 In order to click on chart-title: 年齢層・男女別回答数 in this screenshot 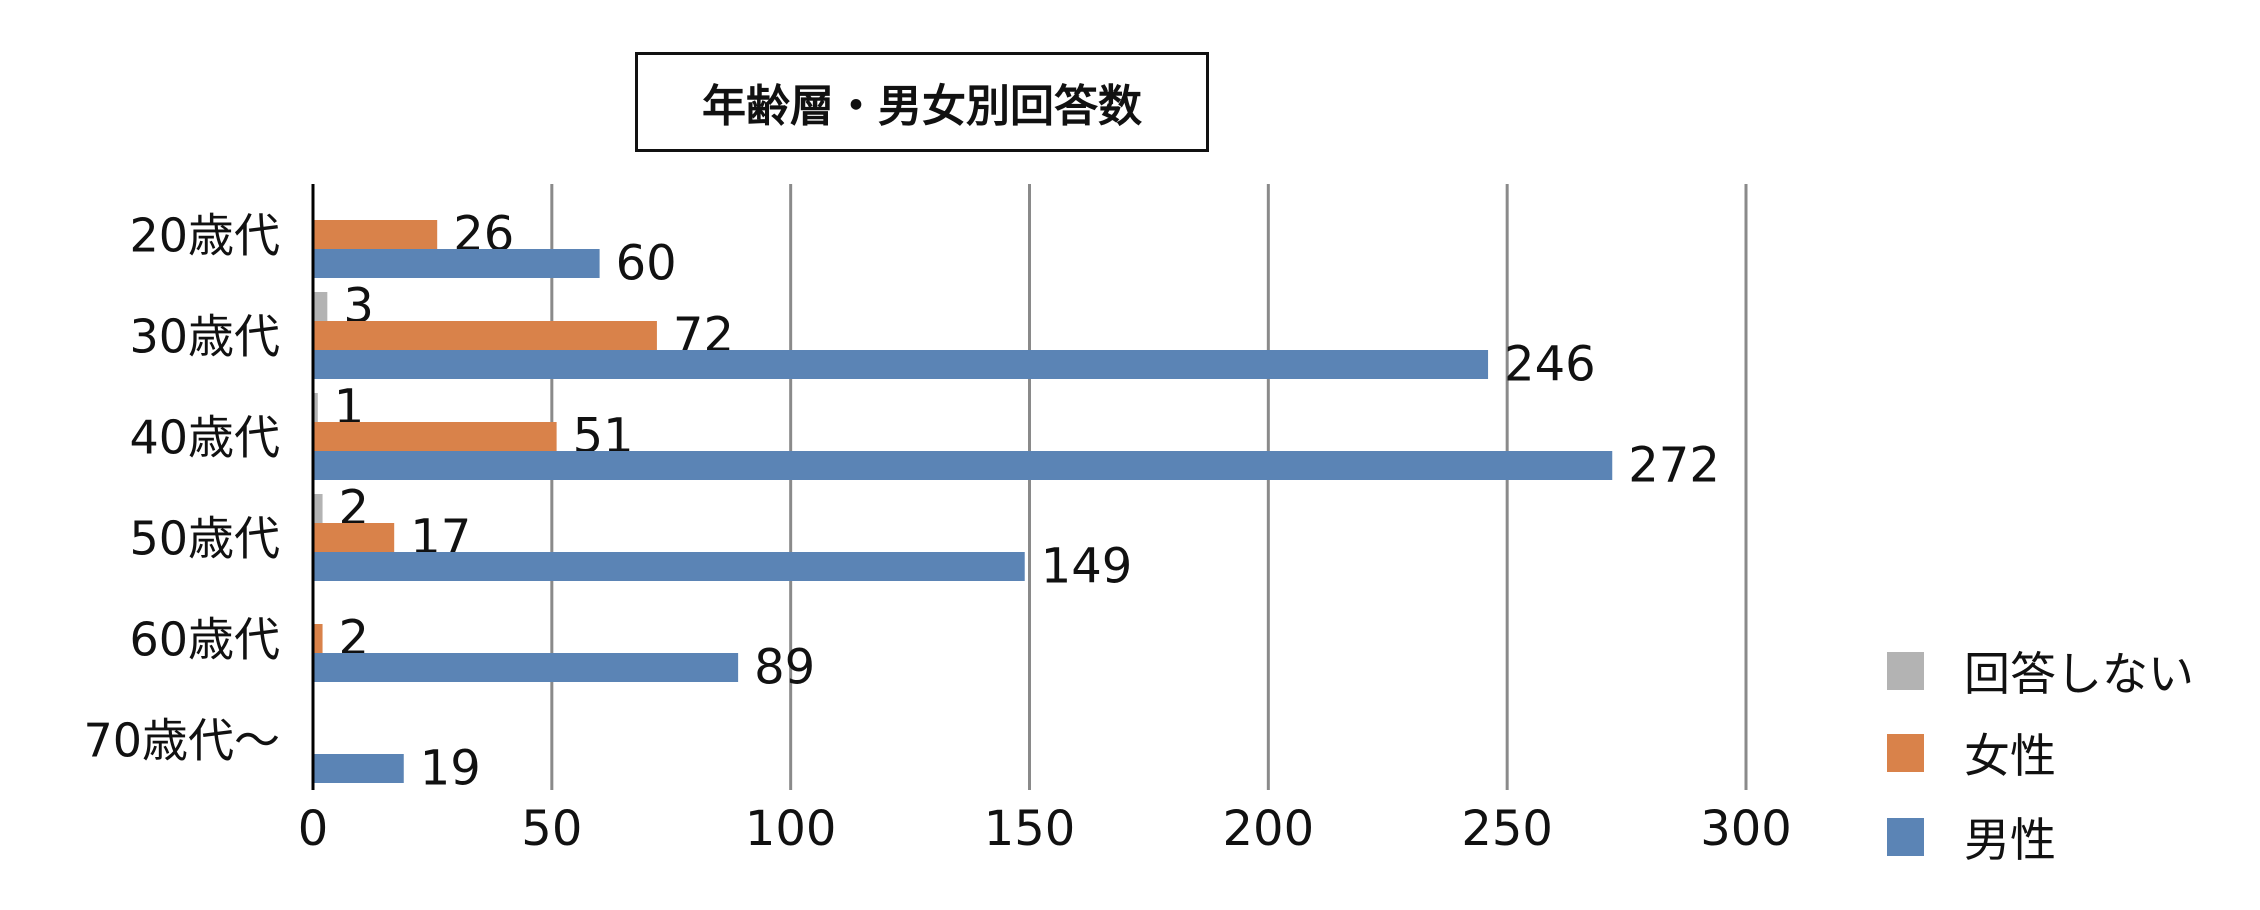, I will do `click(922, 102)`.